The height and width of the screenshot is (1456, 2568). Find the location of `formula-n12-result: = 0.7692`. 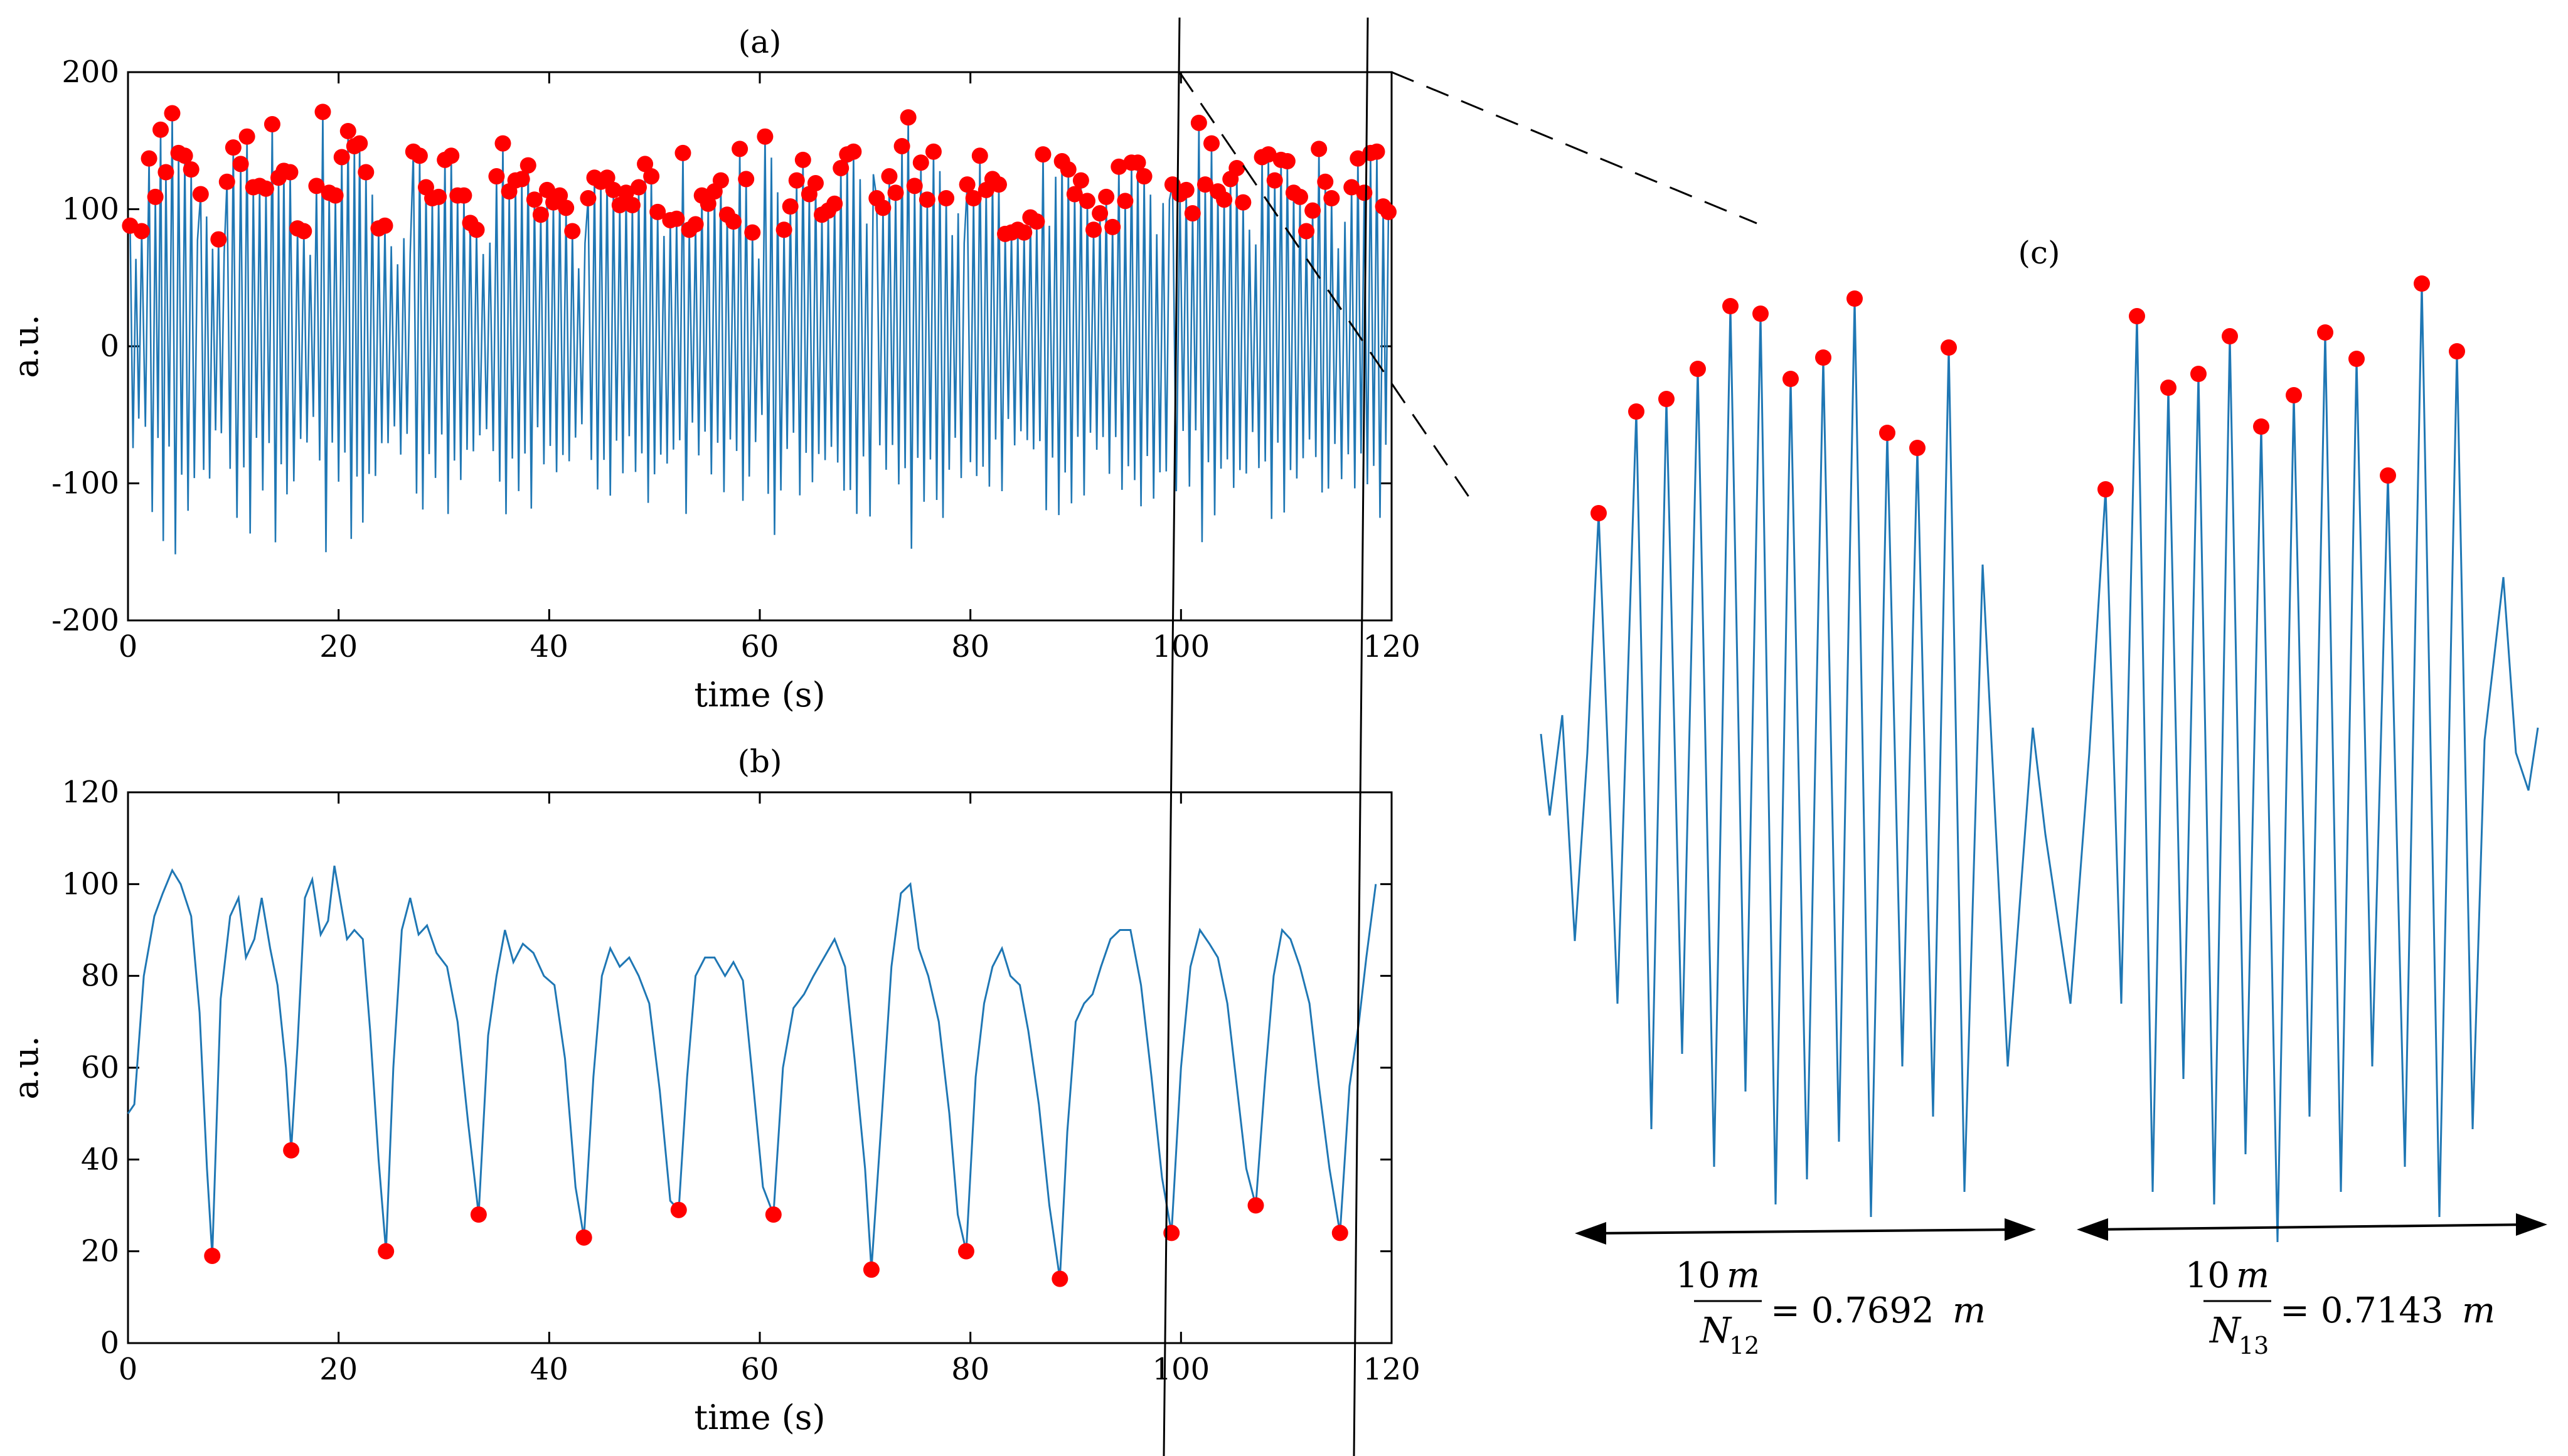

formula-n12-result: = 0.7692 is located at coordinates (1852, 1310).